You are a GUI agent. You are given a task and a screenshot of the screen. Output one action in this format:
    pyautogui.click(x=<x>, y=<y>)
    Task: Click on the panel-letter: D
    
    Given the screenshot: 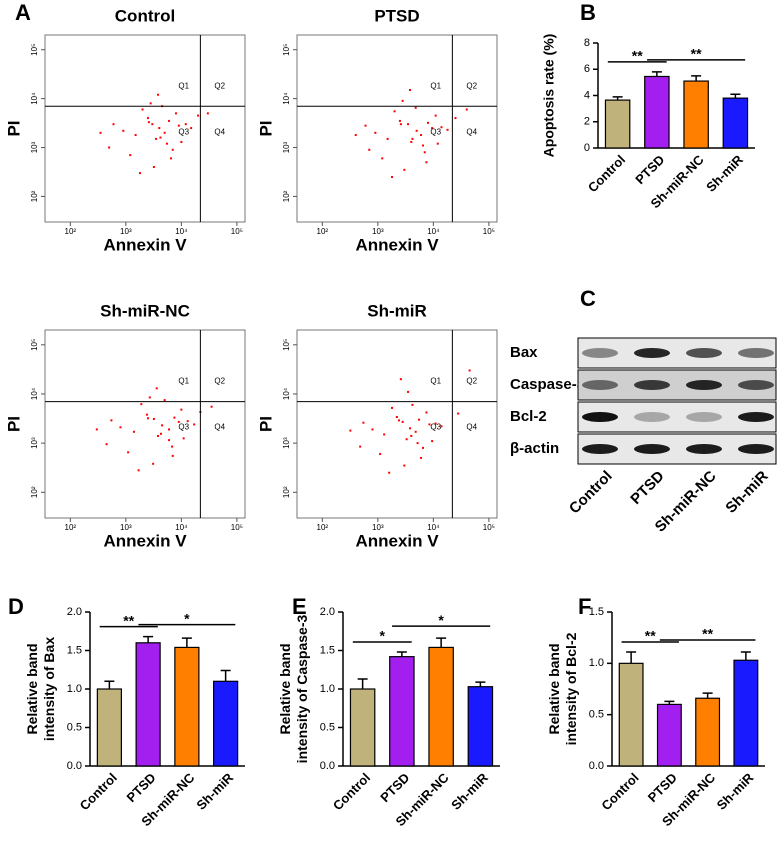 What is the action you would take?
    pyautogui.click(x=16, y=606)
    